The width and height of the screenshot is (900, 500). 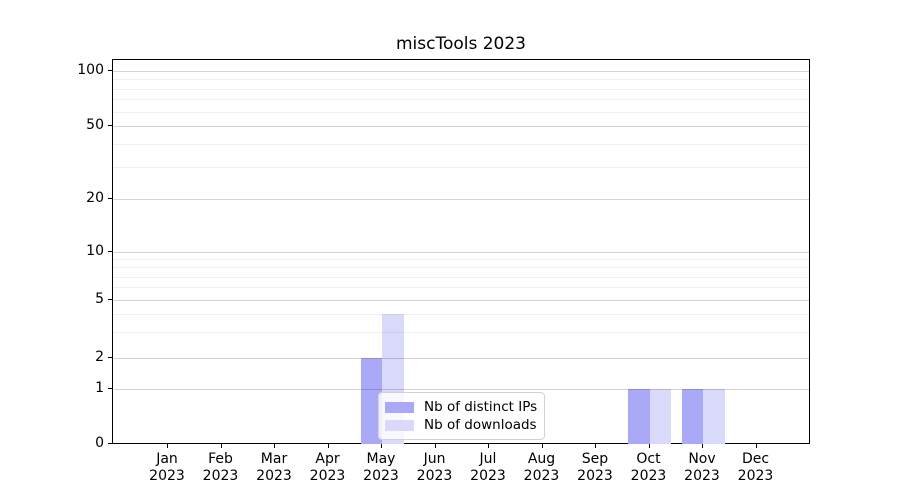 I want to click on x-tick-label: Dec 2023, so click(x=756, y=468).